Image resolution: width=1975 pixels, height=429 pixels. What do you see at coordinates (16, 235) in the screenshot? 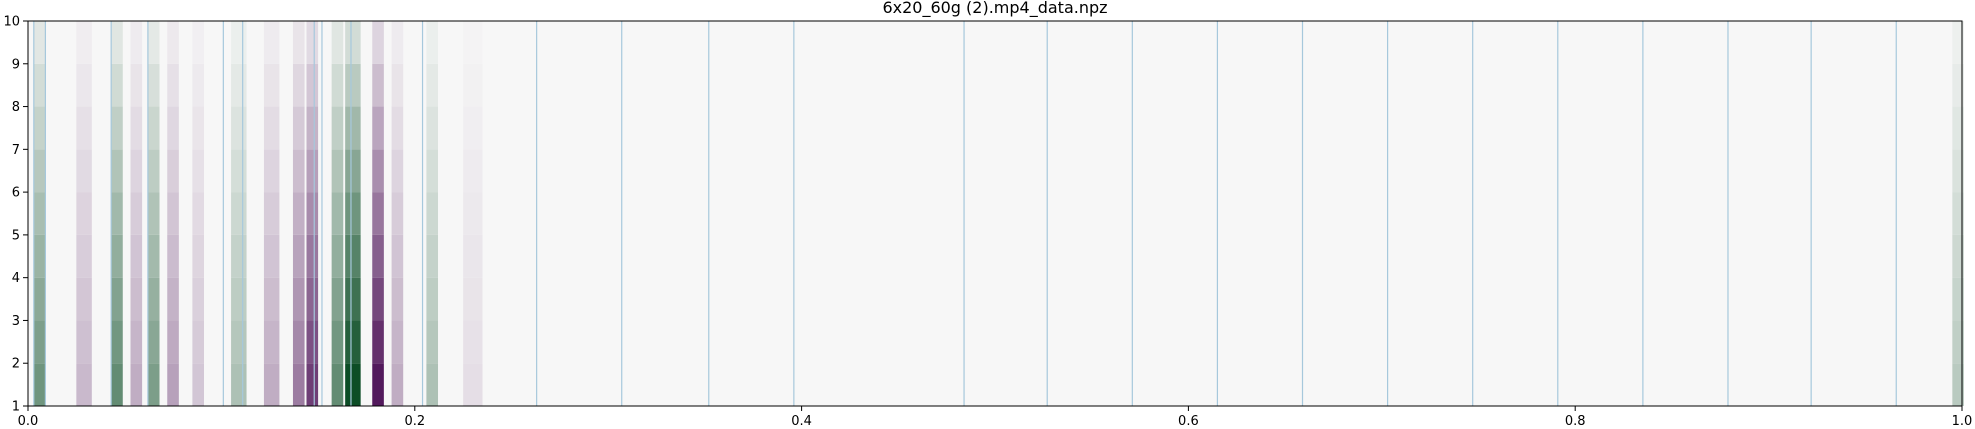
I see `y-tick-label: 5` at bounding box center [16, 235].